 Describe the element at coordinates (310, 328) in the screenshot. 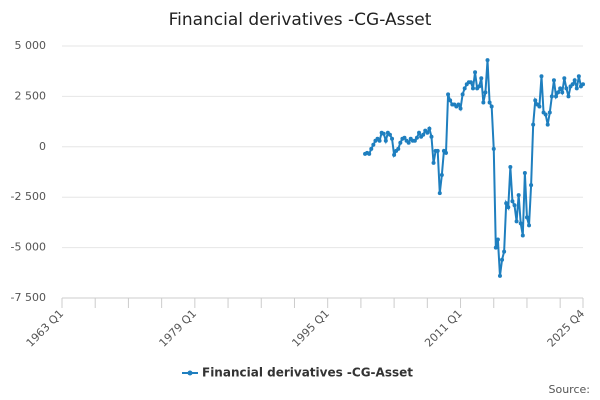

I see `x-tick-label: 1995 Q1` at that location.